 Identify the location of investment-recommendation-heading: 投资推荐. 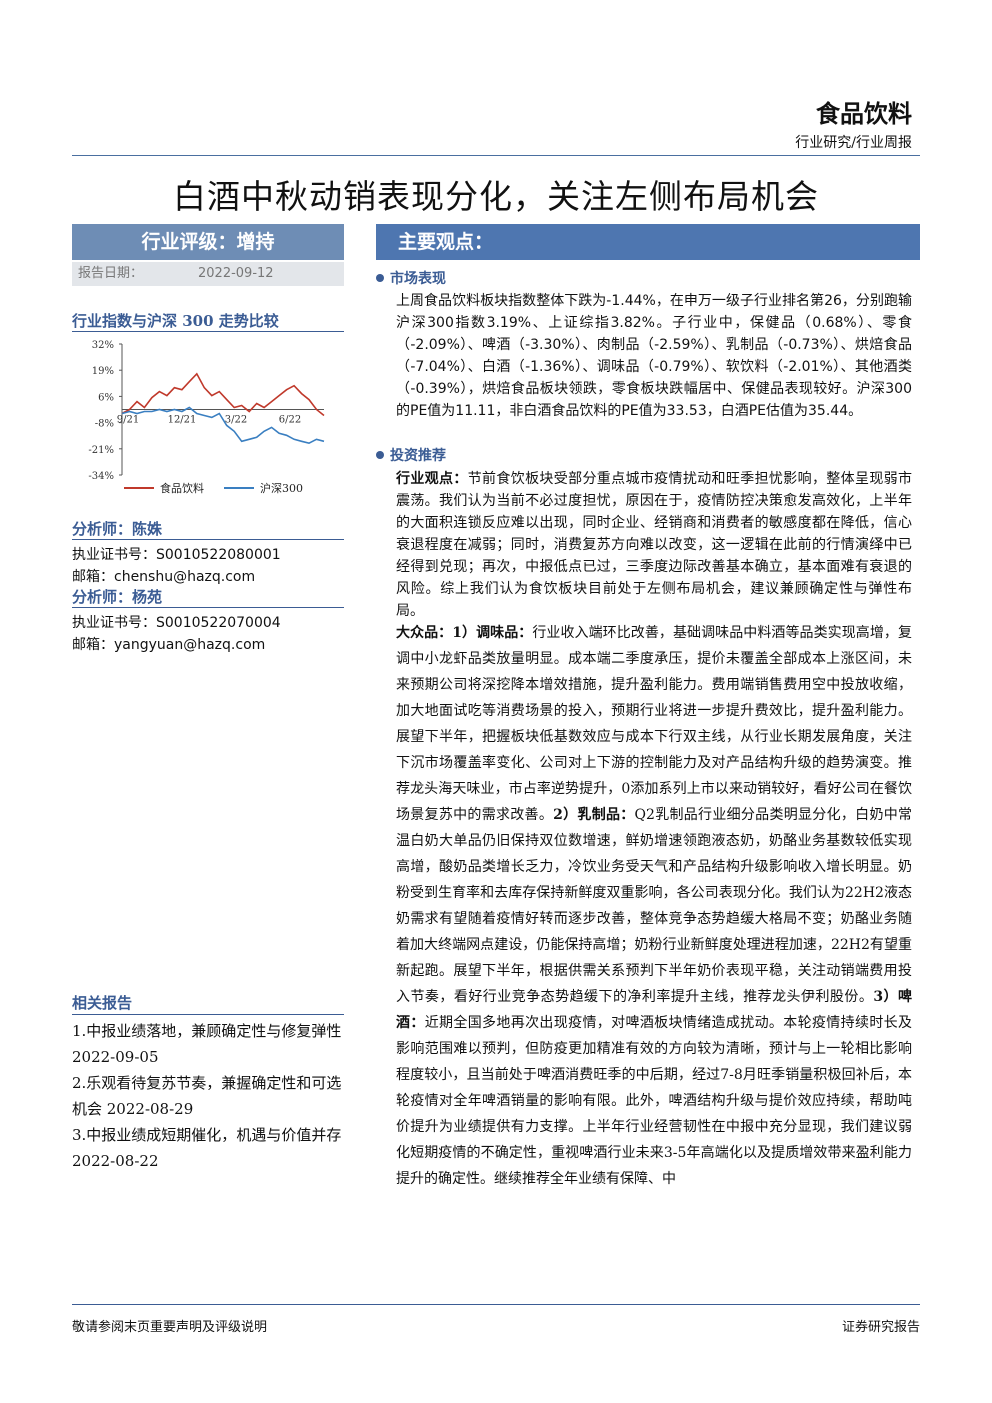
(411, 455).